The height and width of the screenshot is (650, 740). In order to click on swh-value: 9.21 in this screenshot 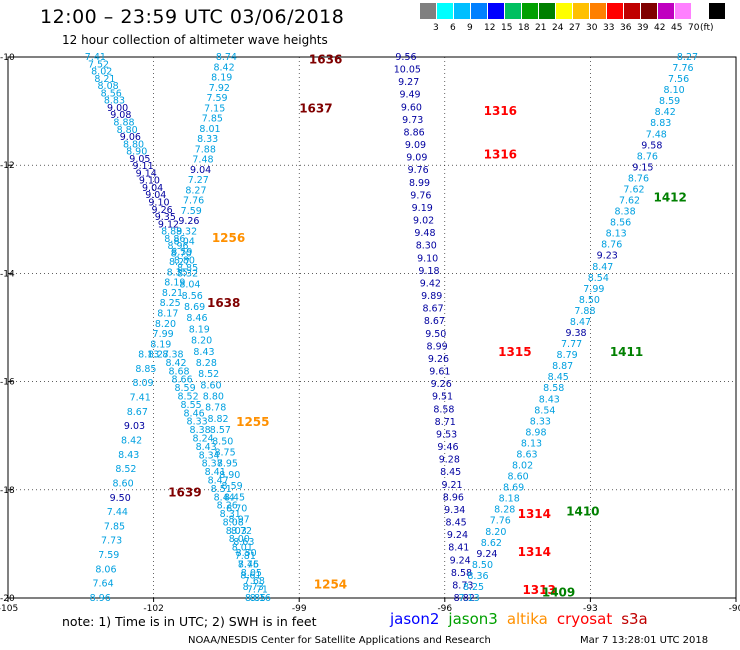, I will do `click(451, 485)`.